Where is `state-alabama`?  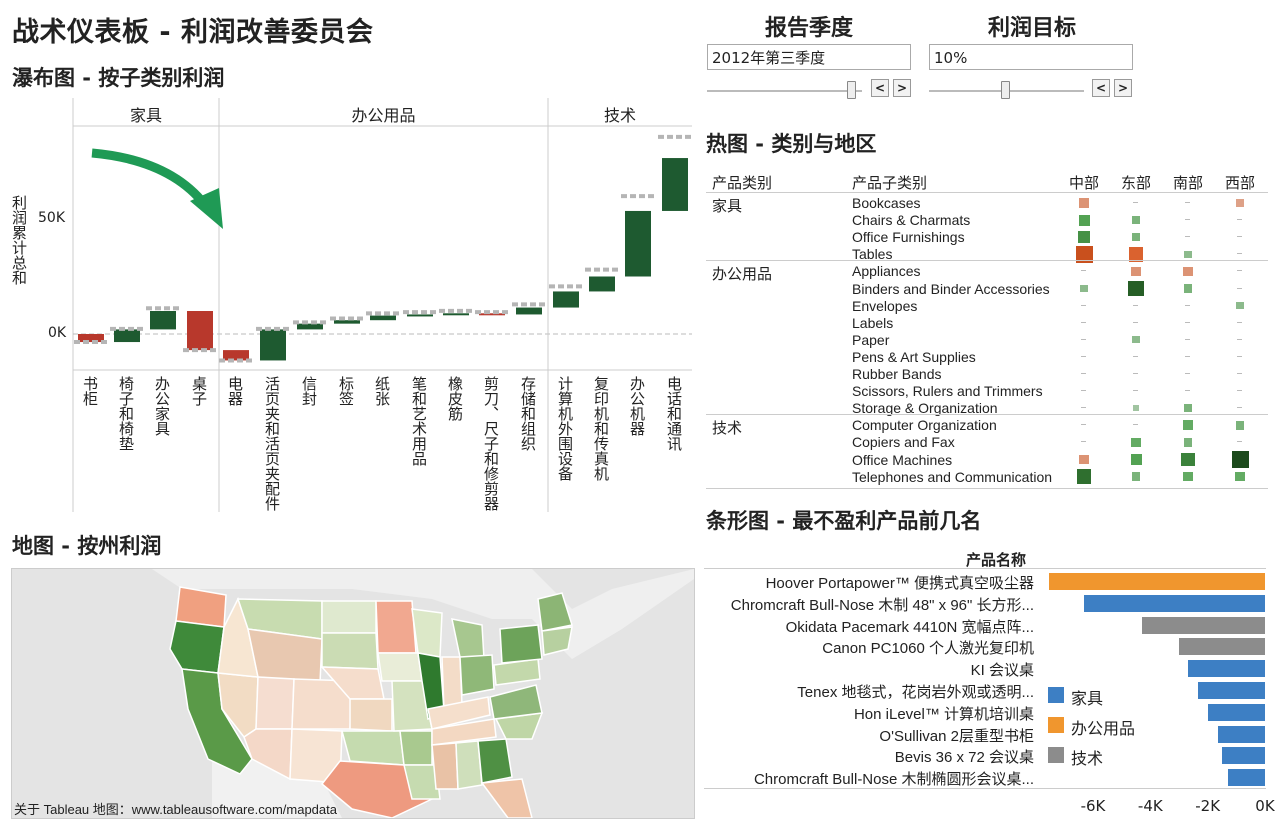 state-alabama is located at coordinates (469, 765).